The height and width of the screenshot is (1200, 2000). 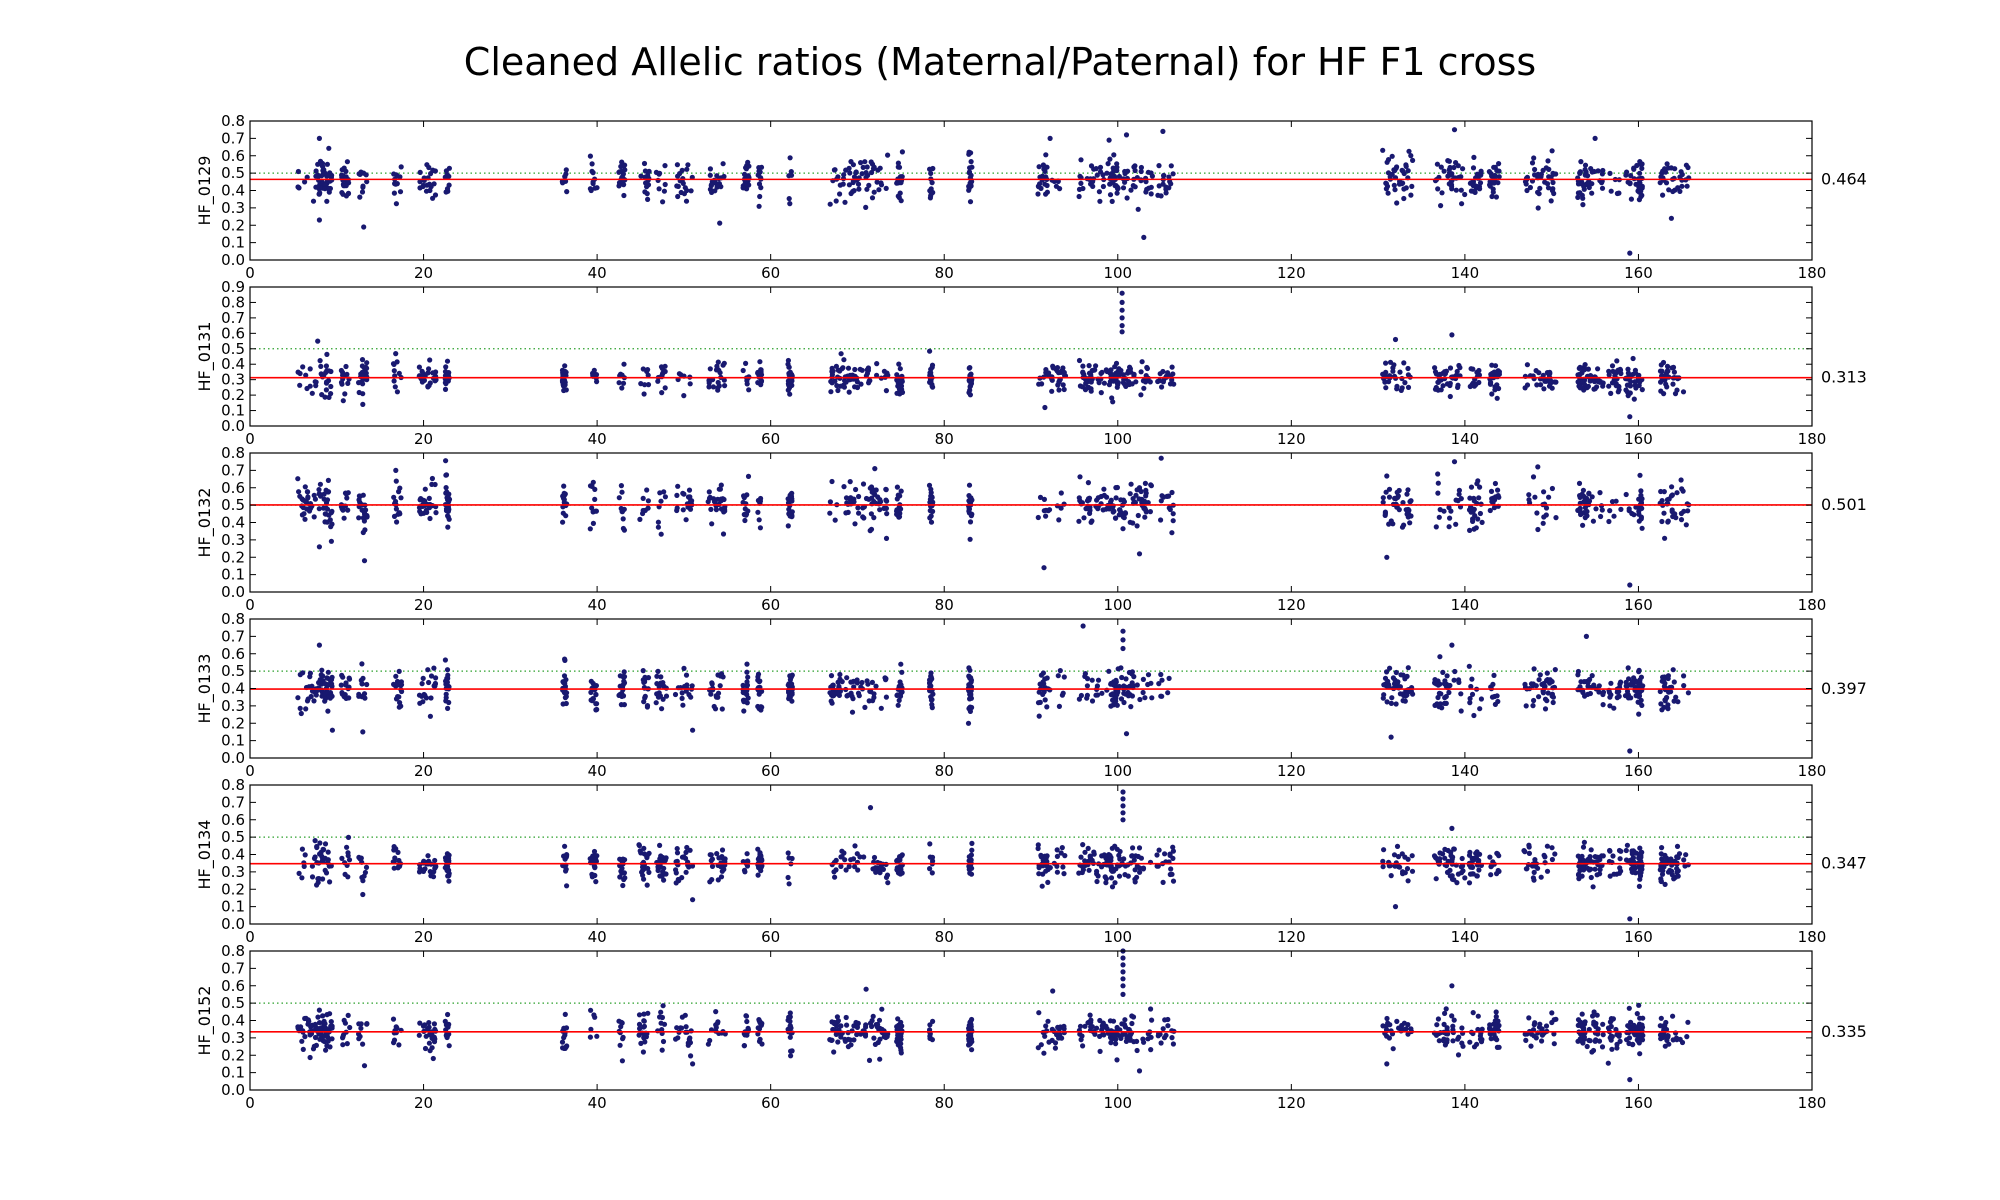 I want to click on y-tick-label: 0.3, so click(x=233, y=380).